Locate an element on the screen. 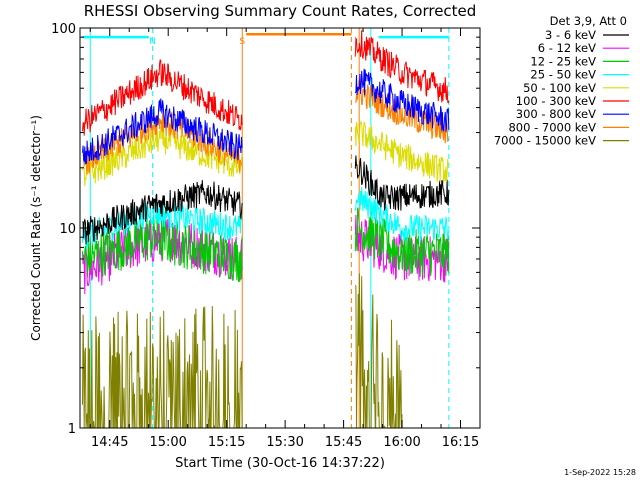 The height and width of the screenshot is (480, 640). x-tick-label: 16:00 is located at coordinates (401, 442).